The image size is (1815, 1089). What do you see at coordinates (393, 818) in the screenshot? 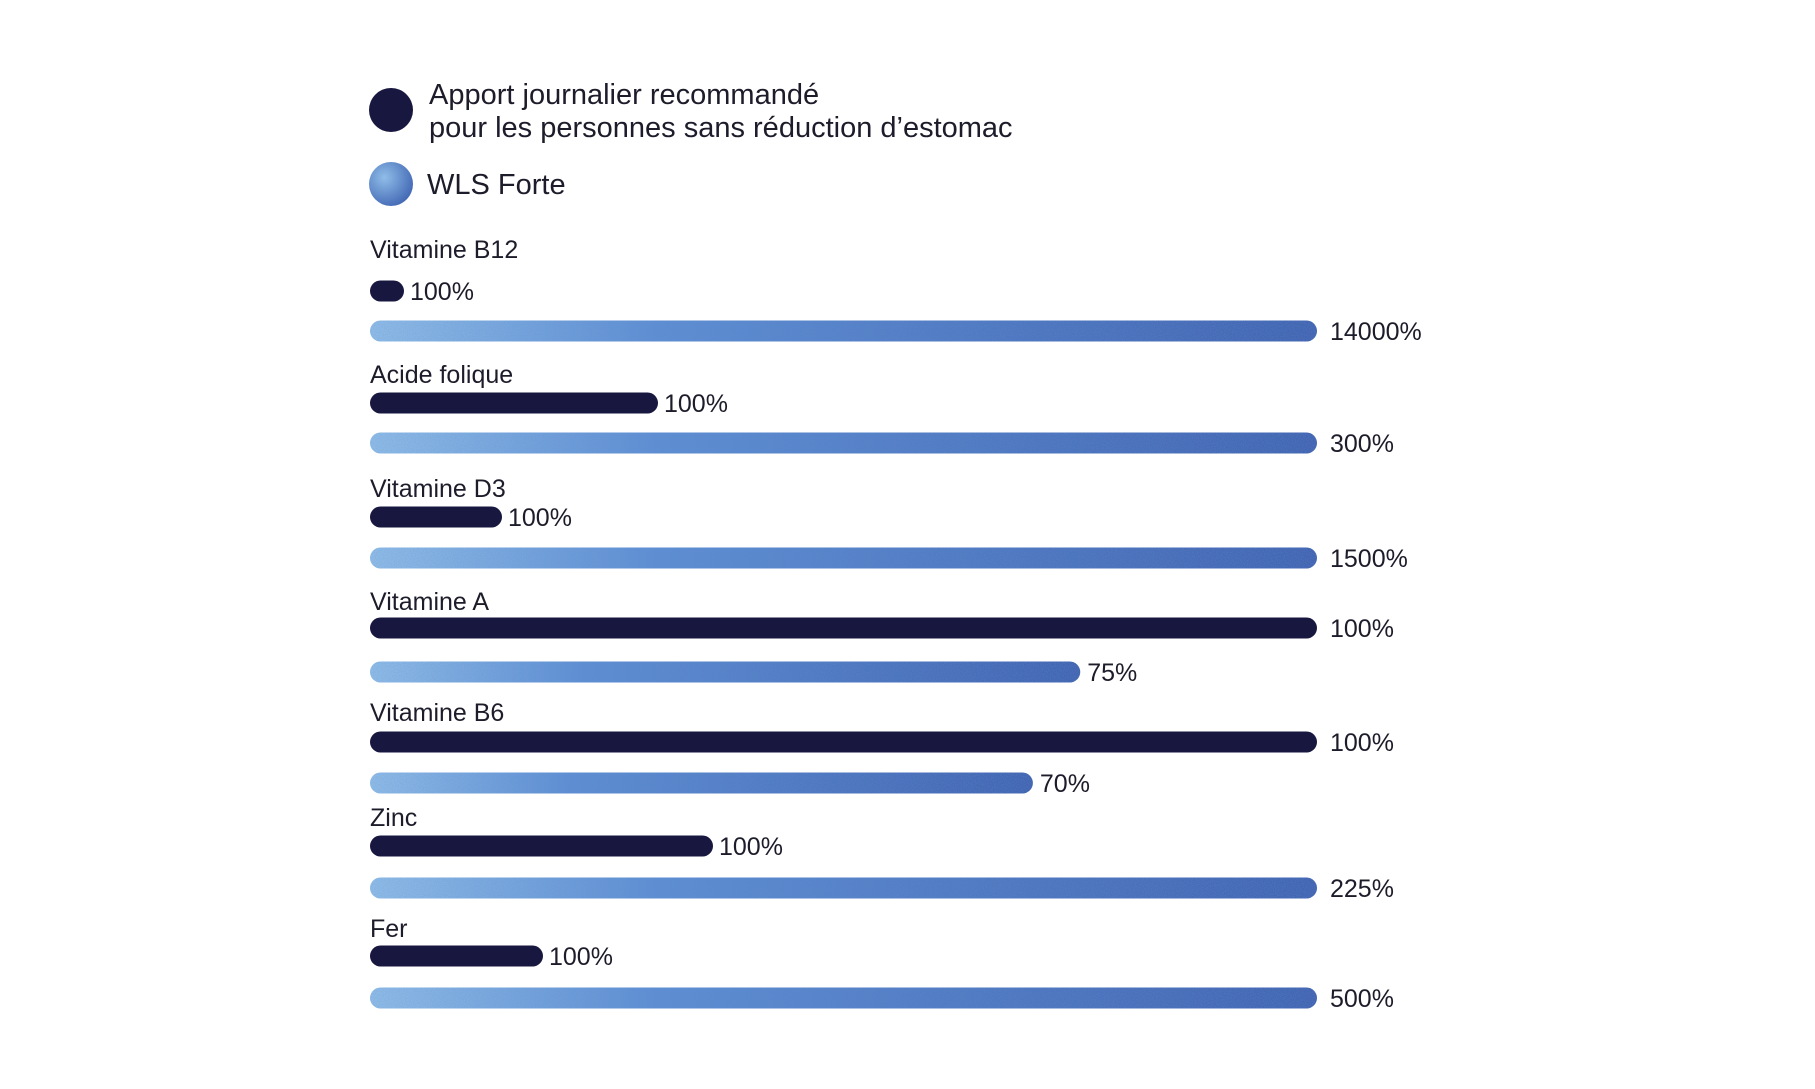
I see `category-label-zinc: Zinc` at bounding box center [393, 818].